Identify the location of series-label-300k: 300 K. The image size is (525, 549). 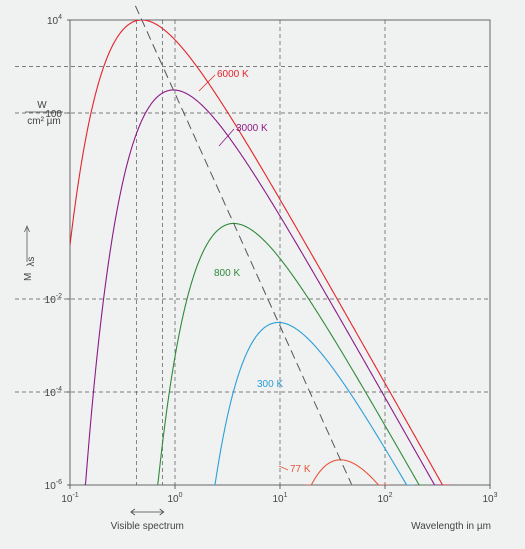
(270, 384).